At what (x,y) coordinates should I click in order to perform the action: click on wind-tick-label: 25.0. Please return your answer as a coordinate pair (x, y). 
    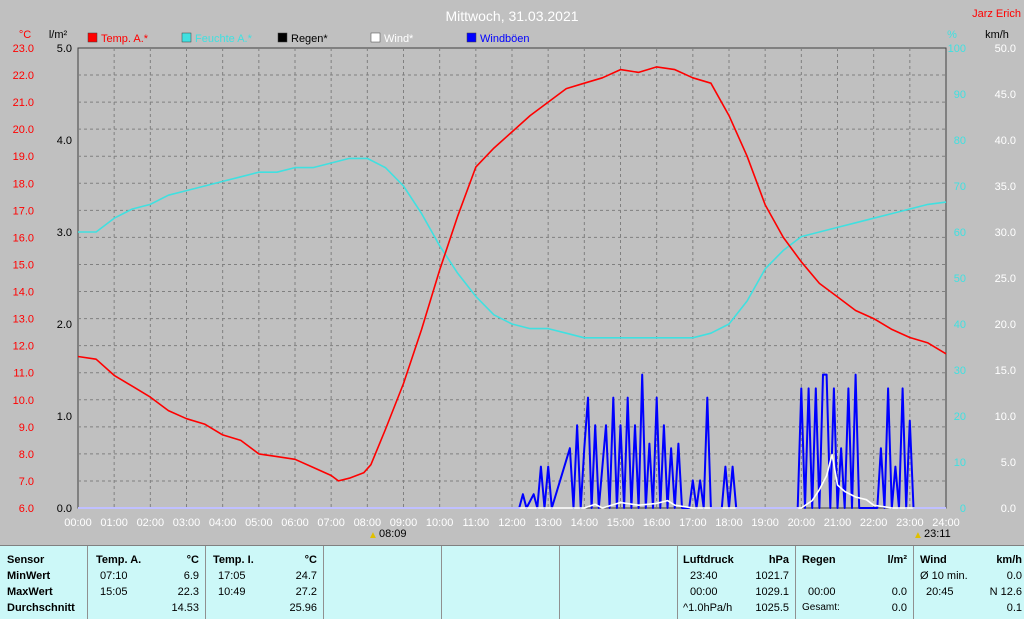
    Looking at the image, I should click on (1005, 279).